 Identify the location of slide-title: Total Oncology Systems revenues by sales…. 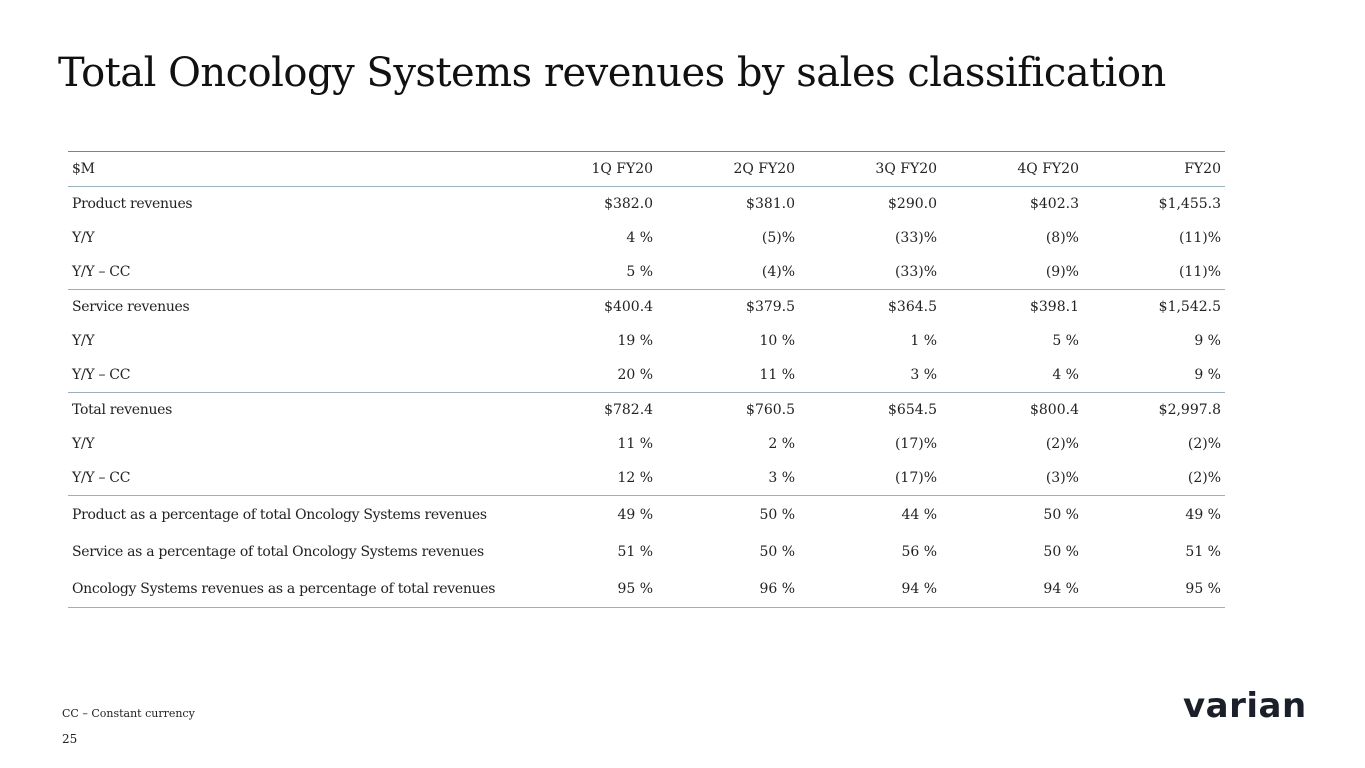
(612, 73).